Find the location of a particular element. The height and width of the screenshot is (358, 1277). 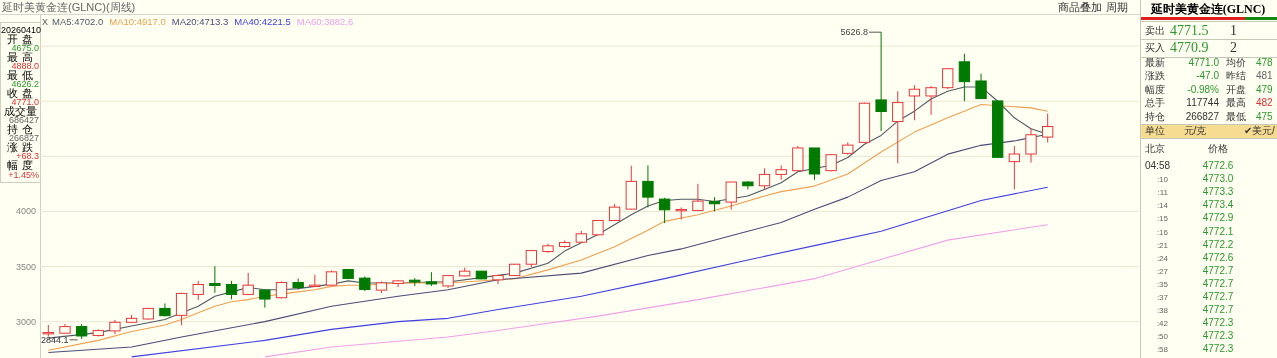

text: 开盘 is located at coordinates (1236, 89).